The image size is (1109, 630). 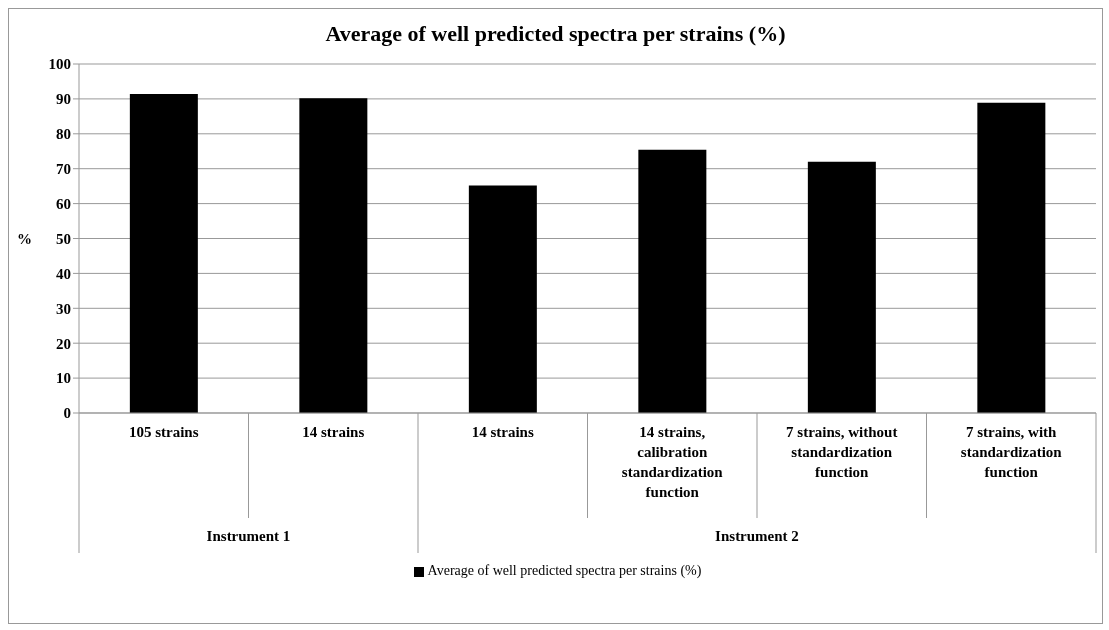 I want to click on y-tick-label: 30, so click(x=63, y=308).